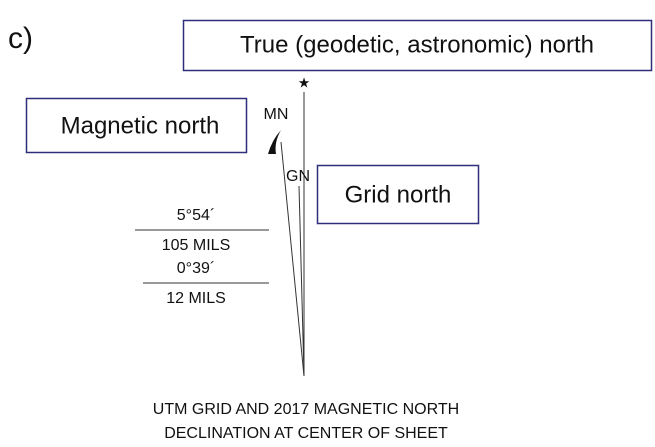 This screenshot has width=655, height=447. What do you see at coordinates (304, 83) in the screenshot?
I see `star-icon: ★` at bounding box center [304, 83].